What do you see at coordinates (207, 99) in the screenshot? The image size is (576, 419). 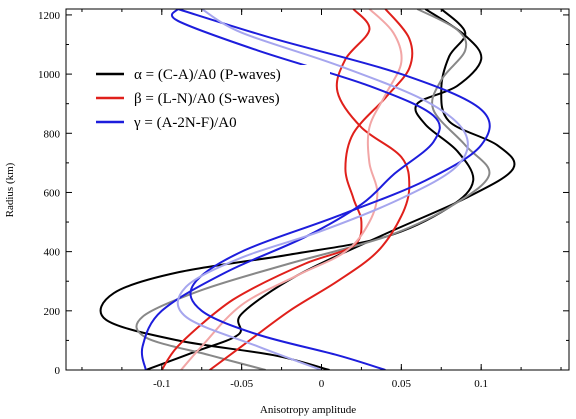 I see `legend-label: β = (L-N)/A0 (S-waves)` at bounding box center [207, 99].